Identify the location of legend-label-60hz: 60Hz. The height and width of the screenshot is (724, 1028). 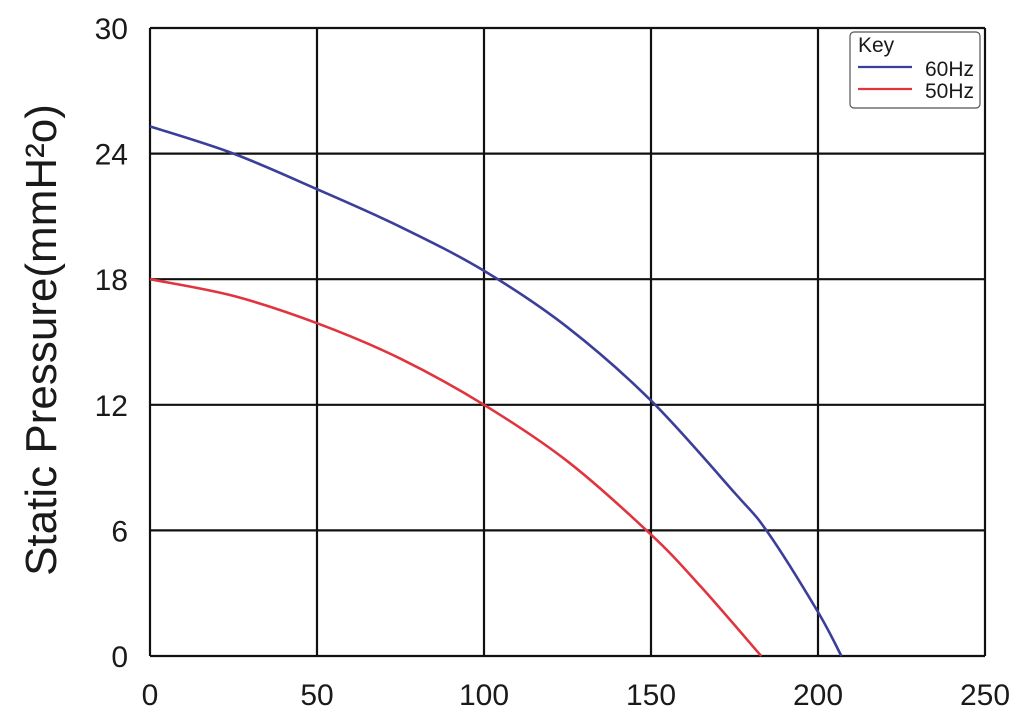
(949, 69).